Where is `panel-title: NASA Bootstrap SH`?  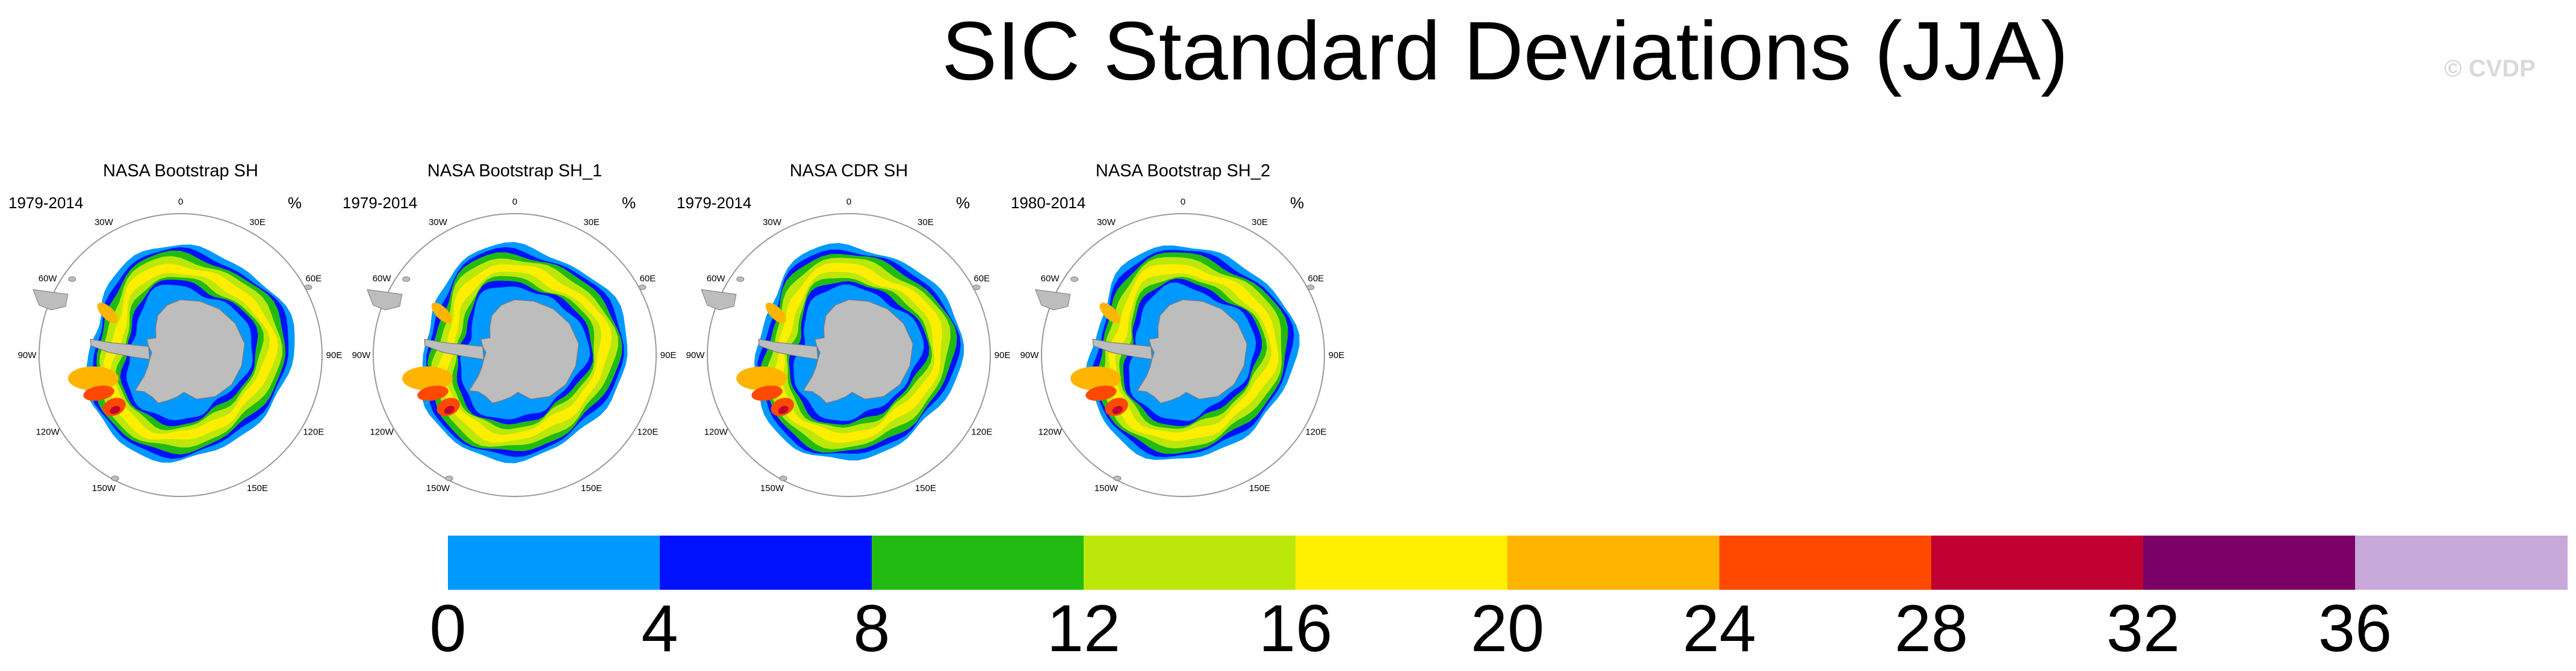 panel-title: NASA Bootstrap SH is located at coordinates (180, 171).